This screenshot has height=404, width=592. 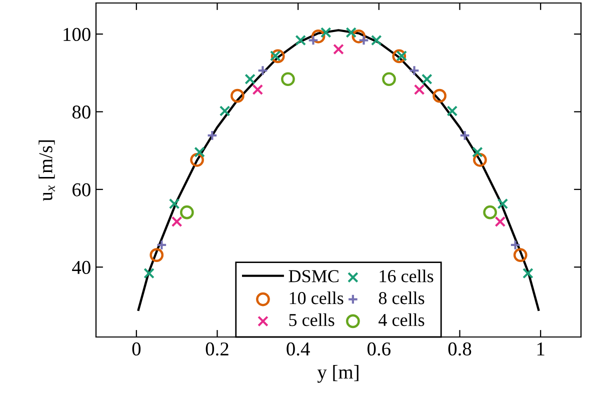 What do you see at coordinates (317, 298) in the screenshot?
I see `legend-label: 10 cells` at bounding box center [317, 298].